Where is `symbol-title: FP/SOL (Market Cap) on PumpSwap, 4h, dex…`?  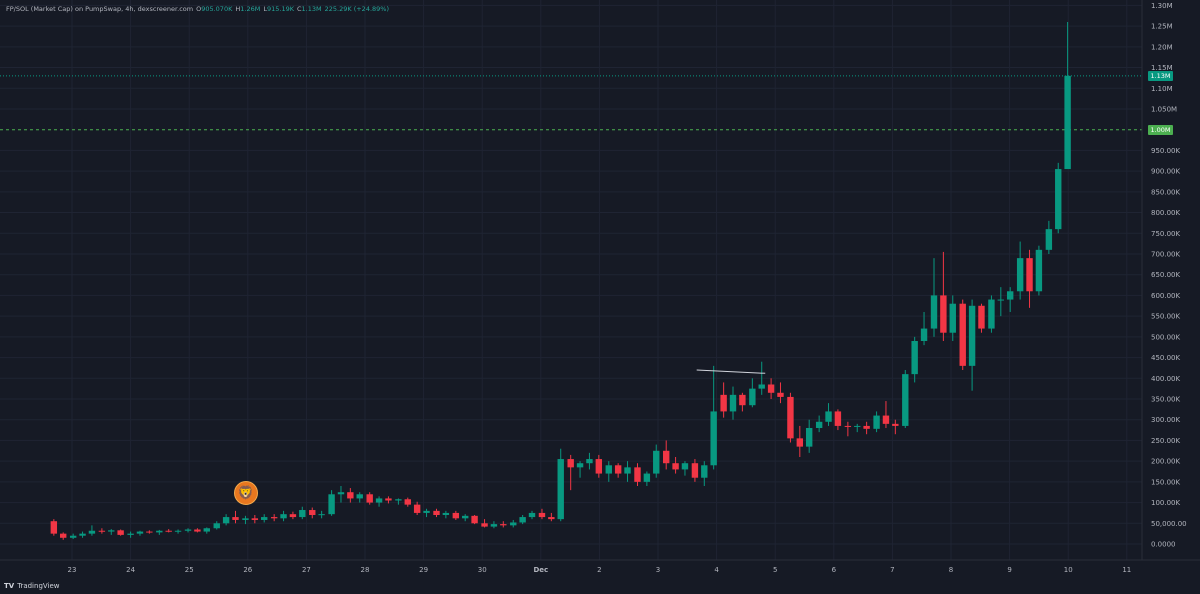 symbol-title: FP/SOL (Market Cap) on PumpSwap, 4h, dex… is located at coordinates (100, 9).